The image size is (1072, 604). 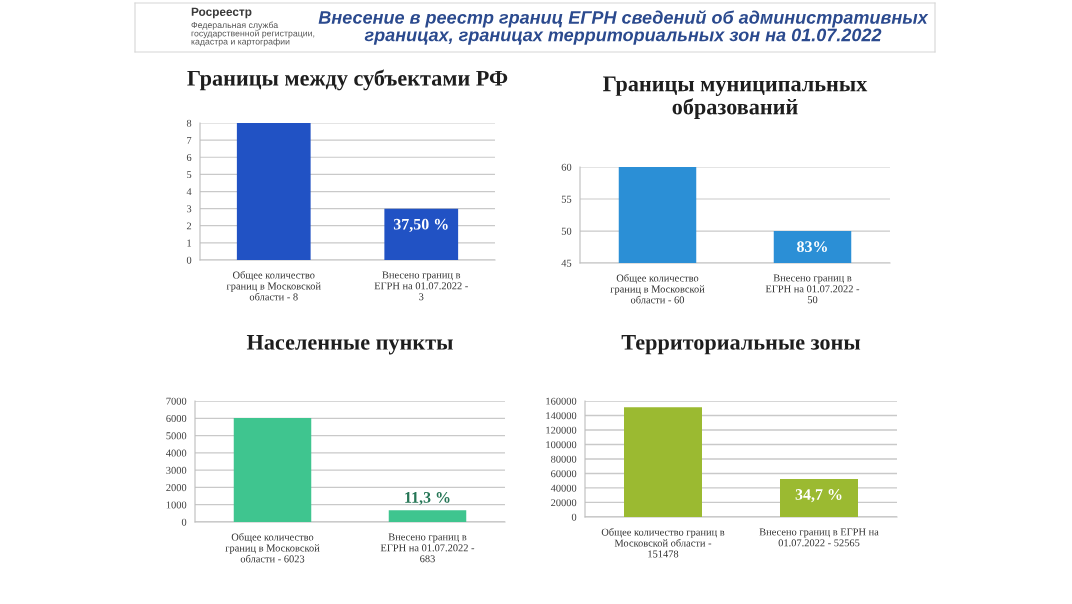 I want to click on y-tick-label: 120000, so click(x=561, y=430).